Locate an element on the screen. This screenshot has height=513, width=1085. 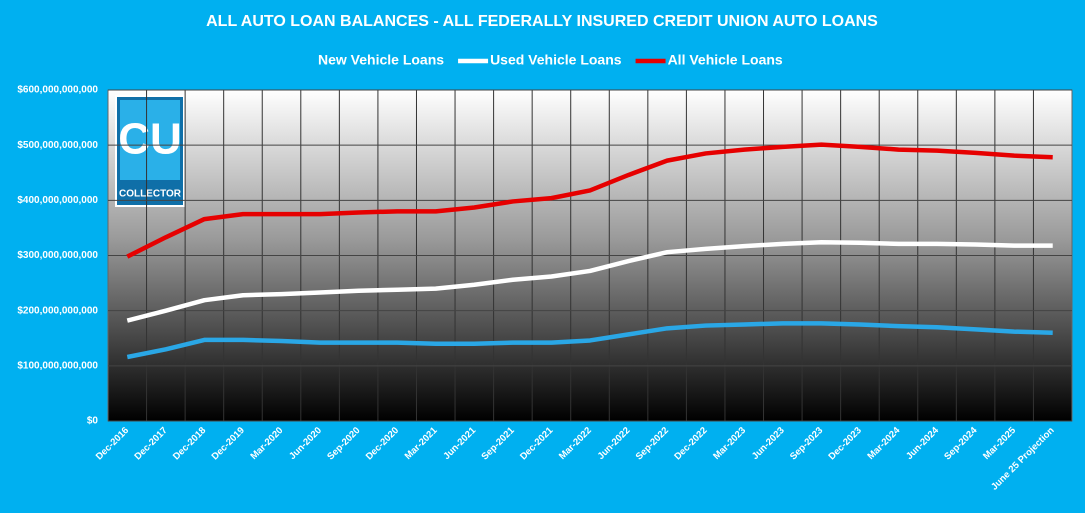
legend-label: New Vehicle Loans is located at coordinates (381, 60).